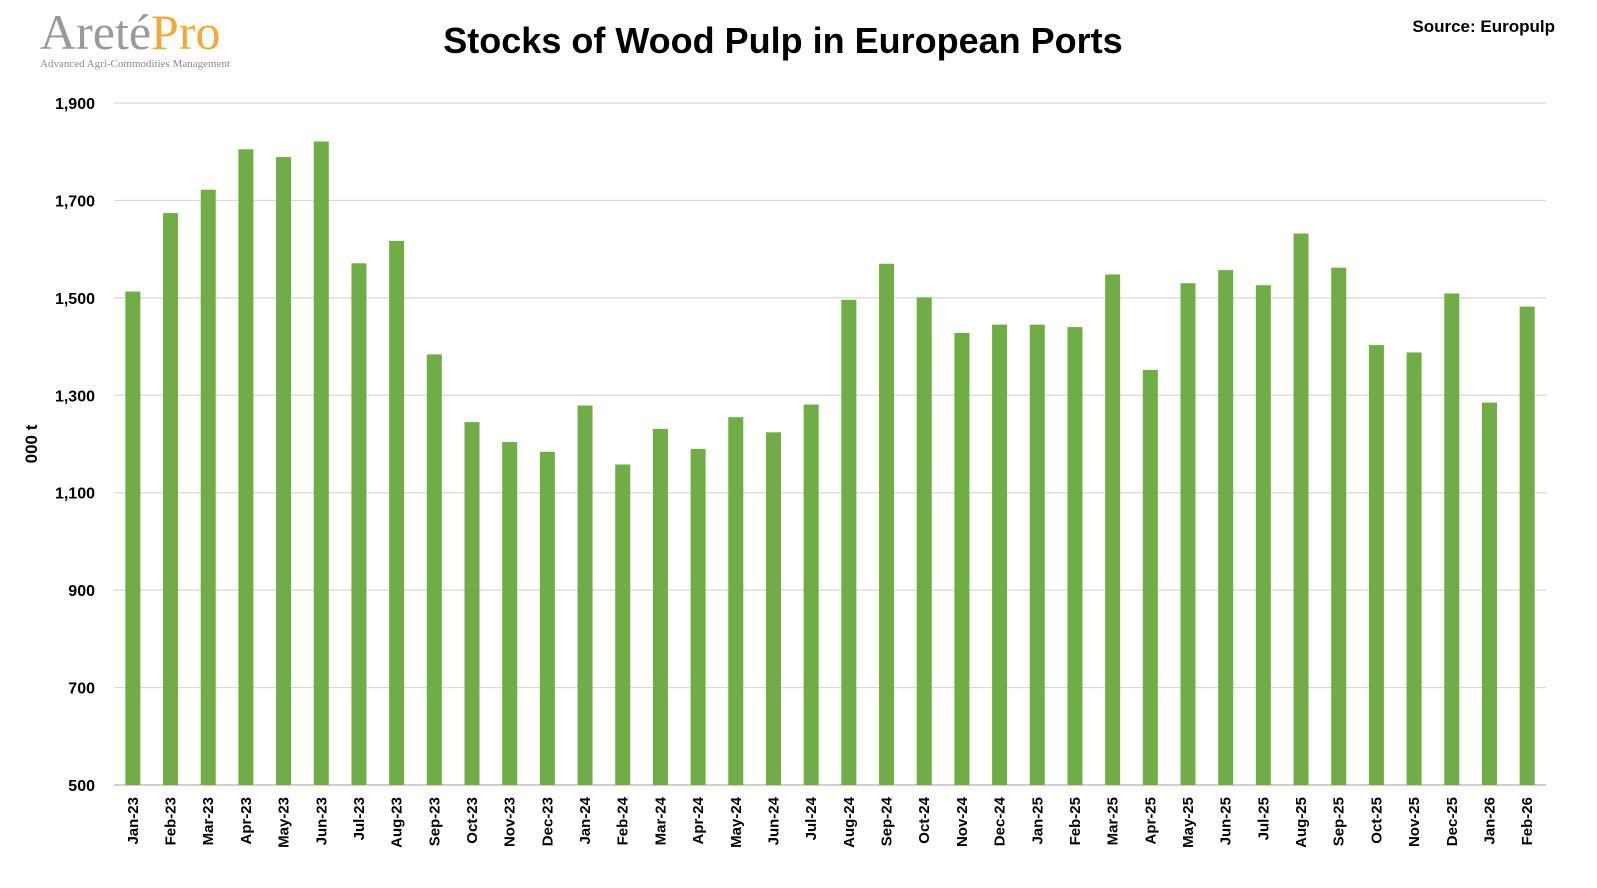 The width and height of the screenshot is (1597, 888). What do you see at coordinates (547, 821) in the screenshot?
I see `x-tick-label: Dec-23` at bounding box center [547, 821].